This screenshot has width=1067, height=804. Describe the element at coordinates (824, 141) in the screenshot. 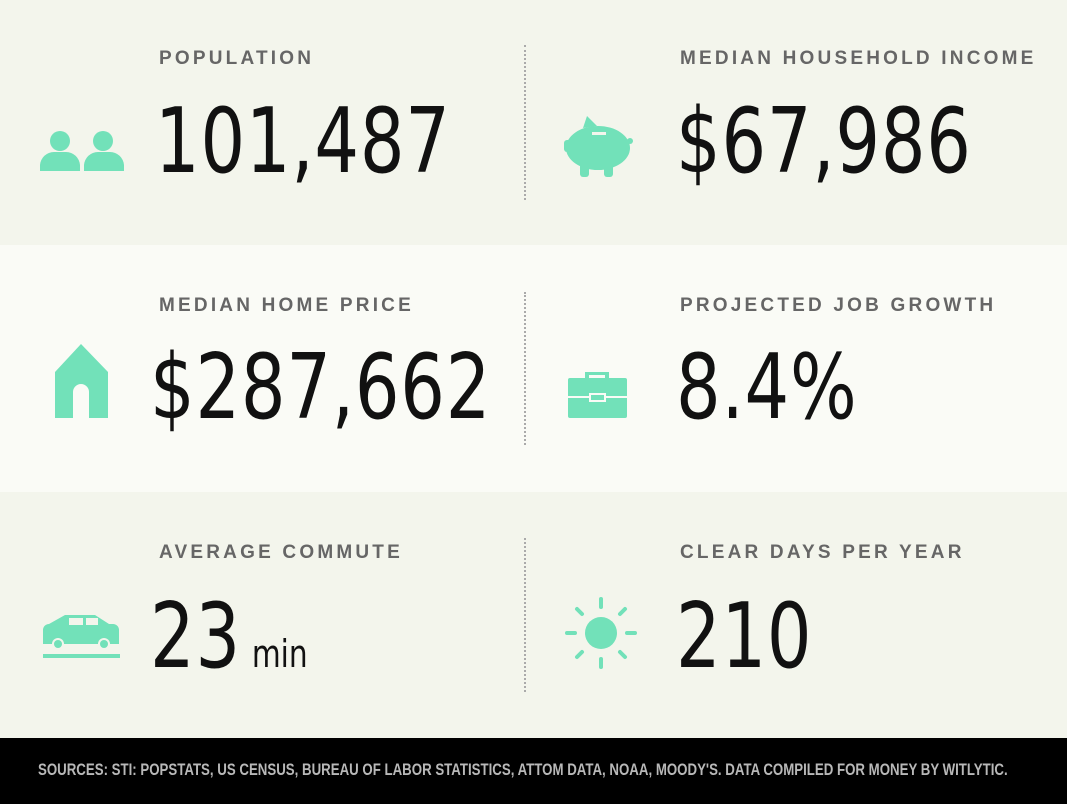

I see `stat-value: $67,986` at that location.